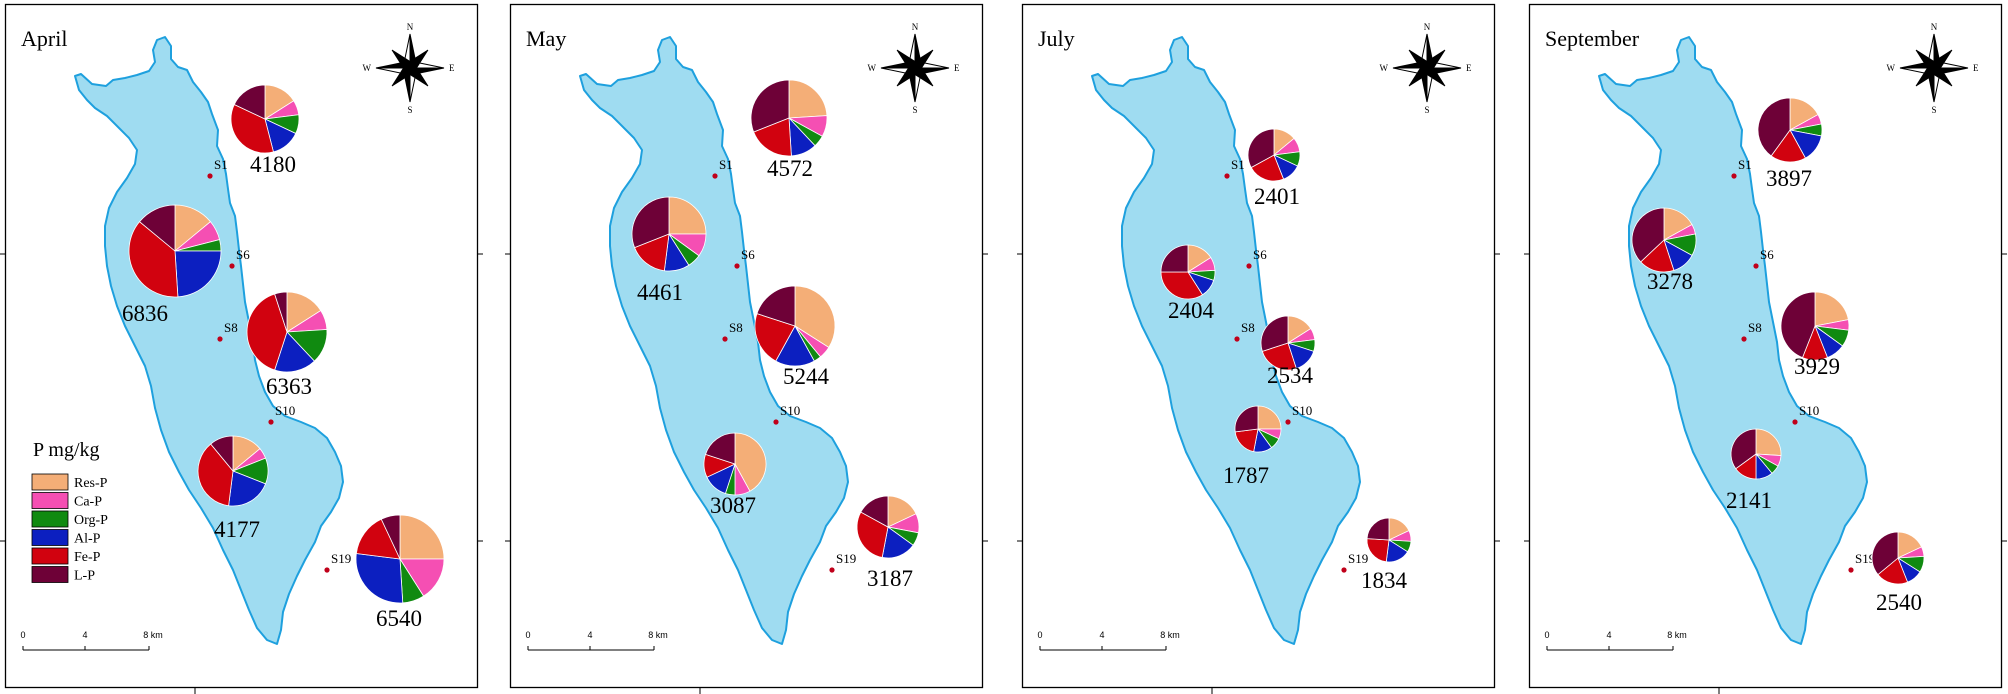  Describe the element at coordinates (66, 450) in the screenshot. I see `legend-title: P mg/kg` at that location.